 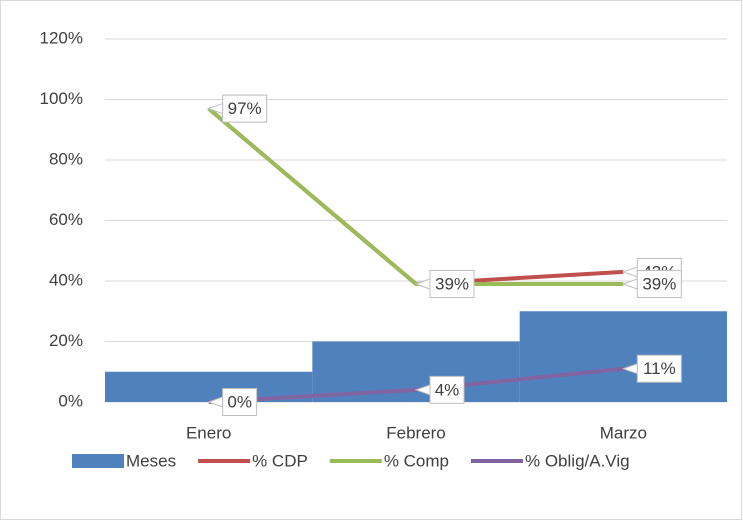 What do you see at coordinates (66, 340) in the screenshot?
I see `y-tick-label: 20%` at bounding box center [66, 340].